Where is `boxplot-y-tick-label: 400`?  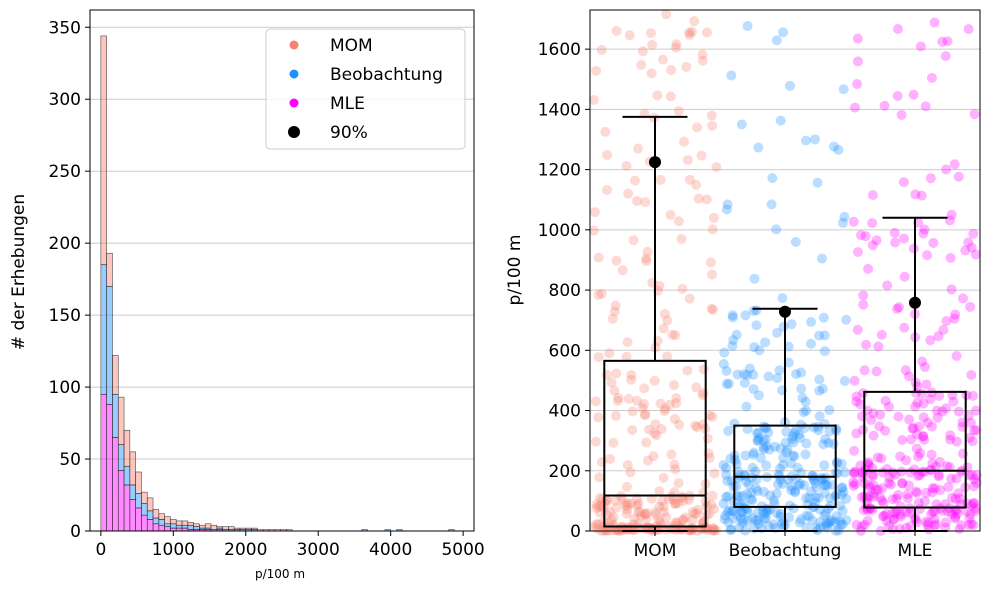
boxplot-y-tick-label: 400 is located at coordinates (565, 412).